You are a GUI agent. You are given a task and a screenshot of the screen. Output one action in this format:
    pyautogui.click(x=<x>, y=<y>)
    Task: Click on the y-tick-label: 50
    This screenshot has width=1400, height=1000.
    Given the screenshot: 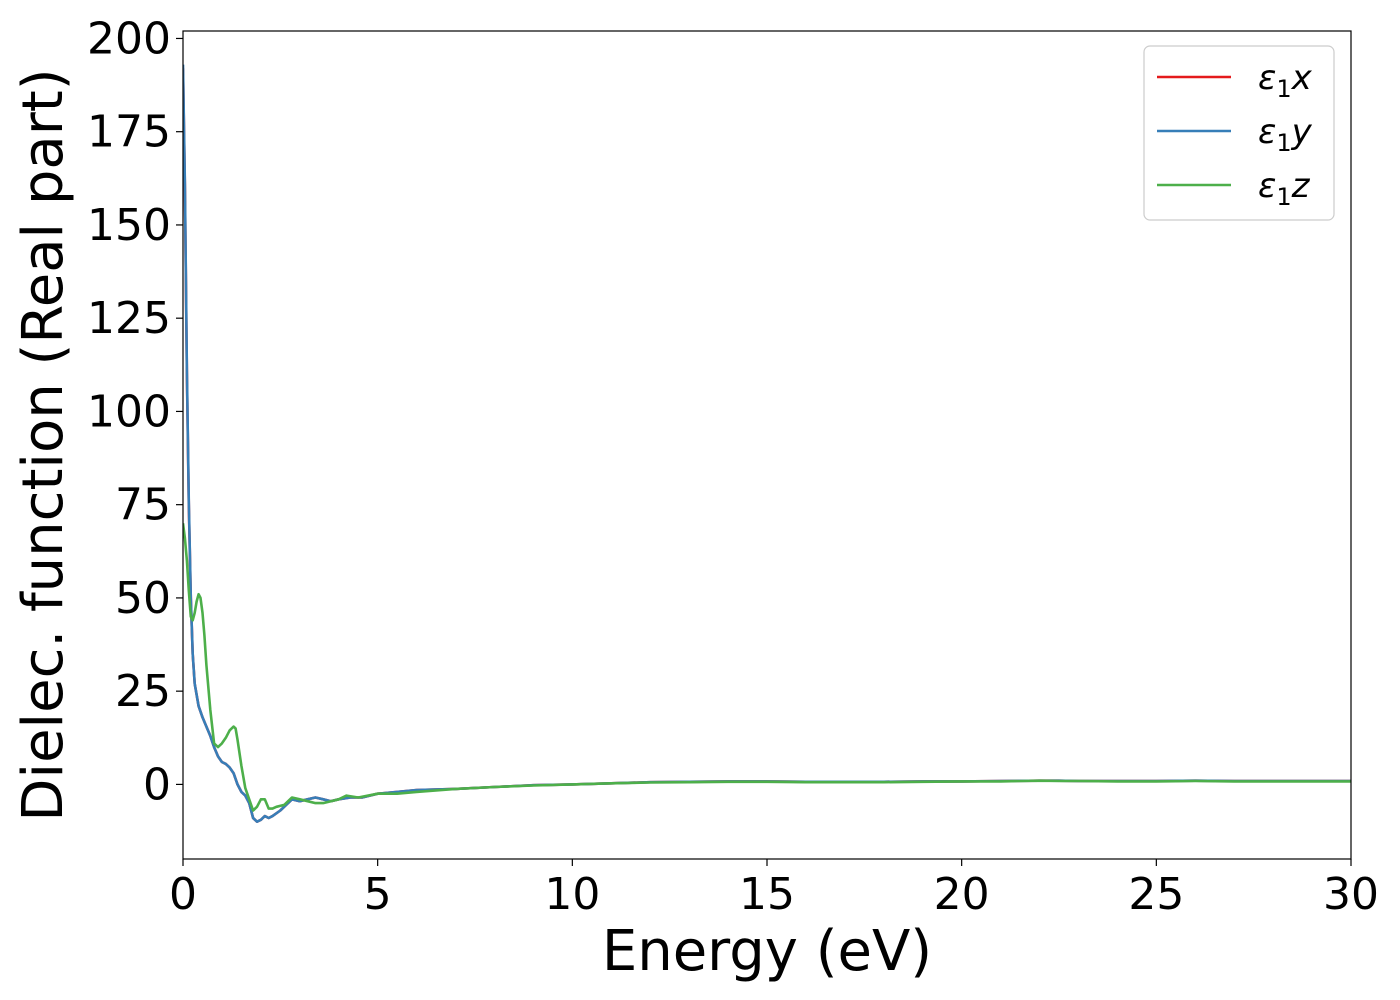 What is the action you would take?
    pyautogui.click(x=143, y=598)
    